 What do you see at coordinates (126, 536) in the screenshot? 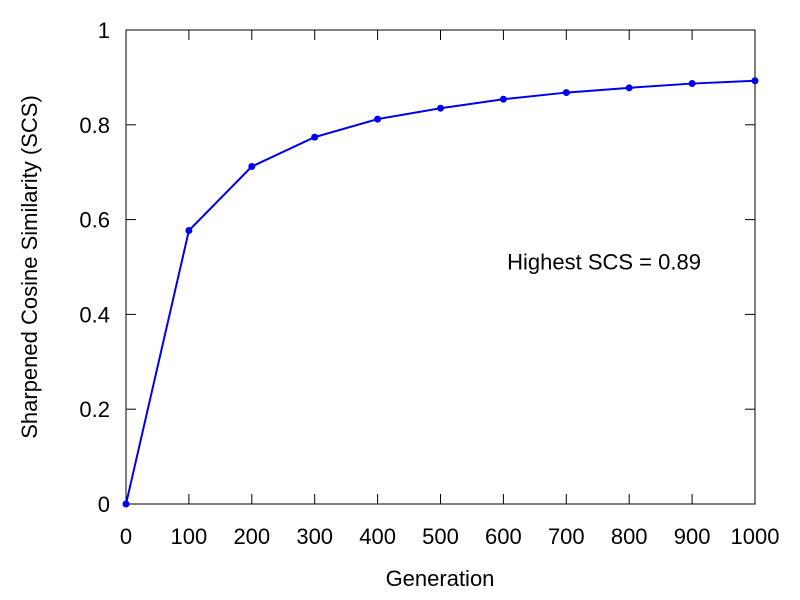
I see `x-tick-label: 0` at bounding box center [126, 536].